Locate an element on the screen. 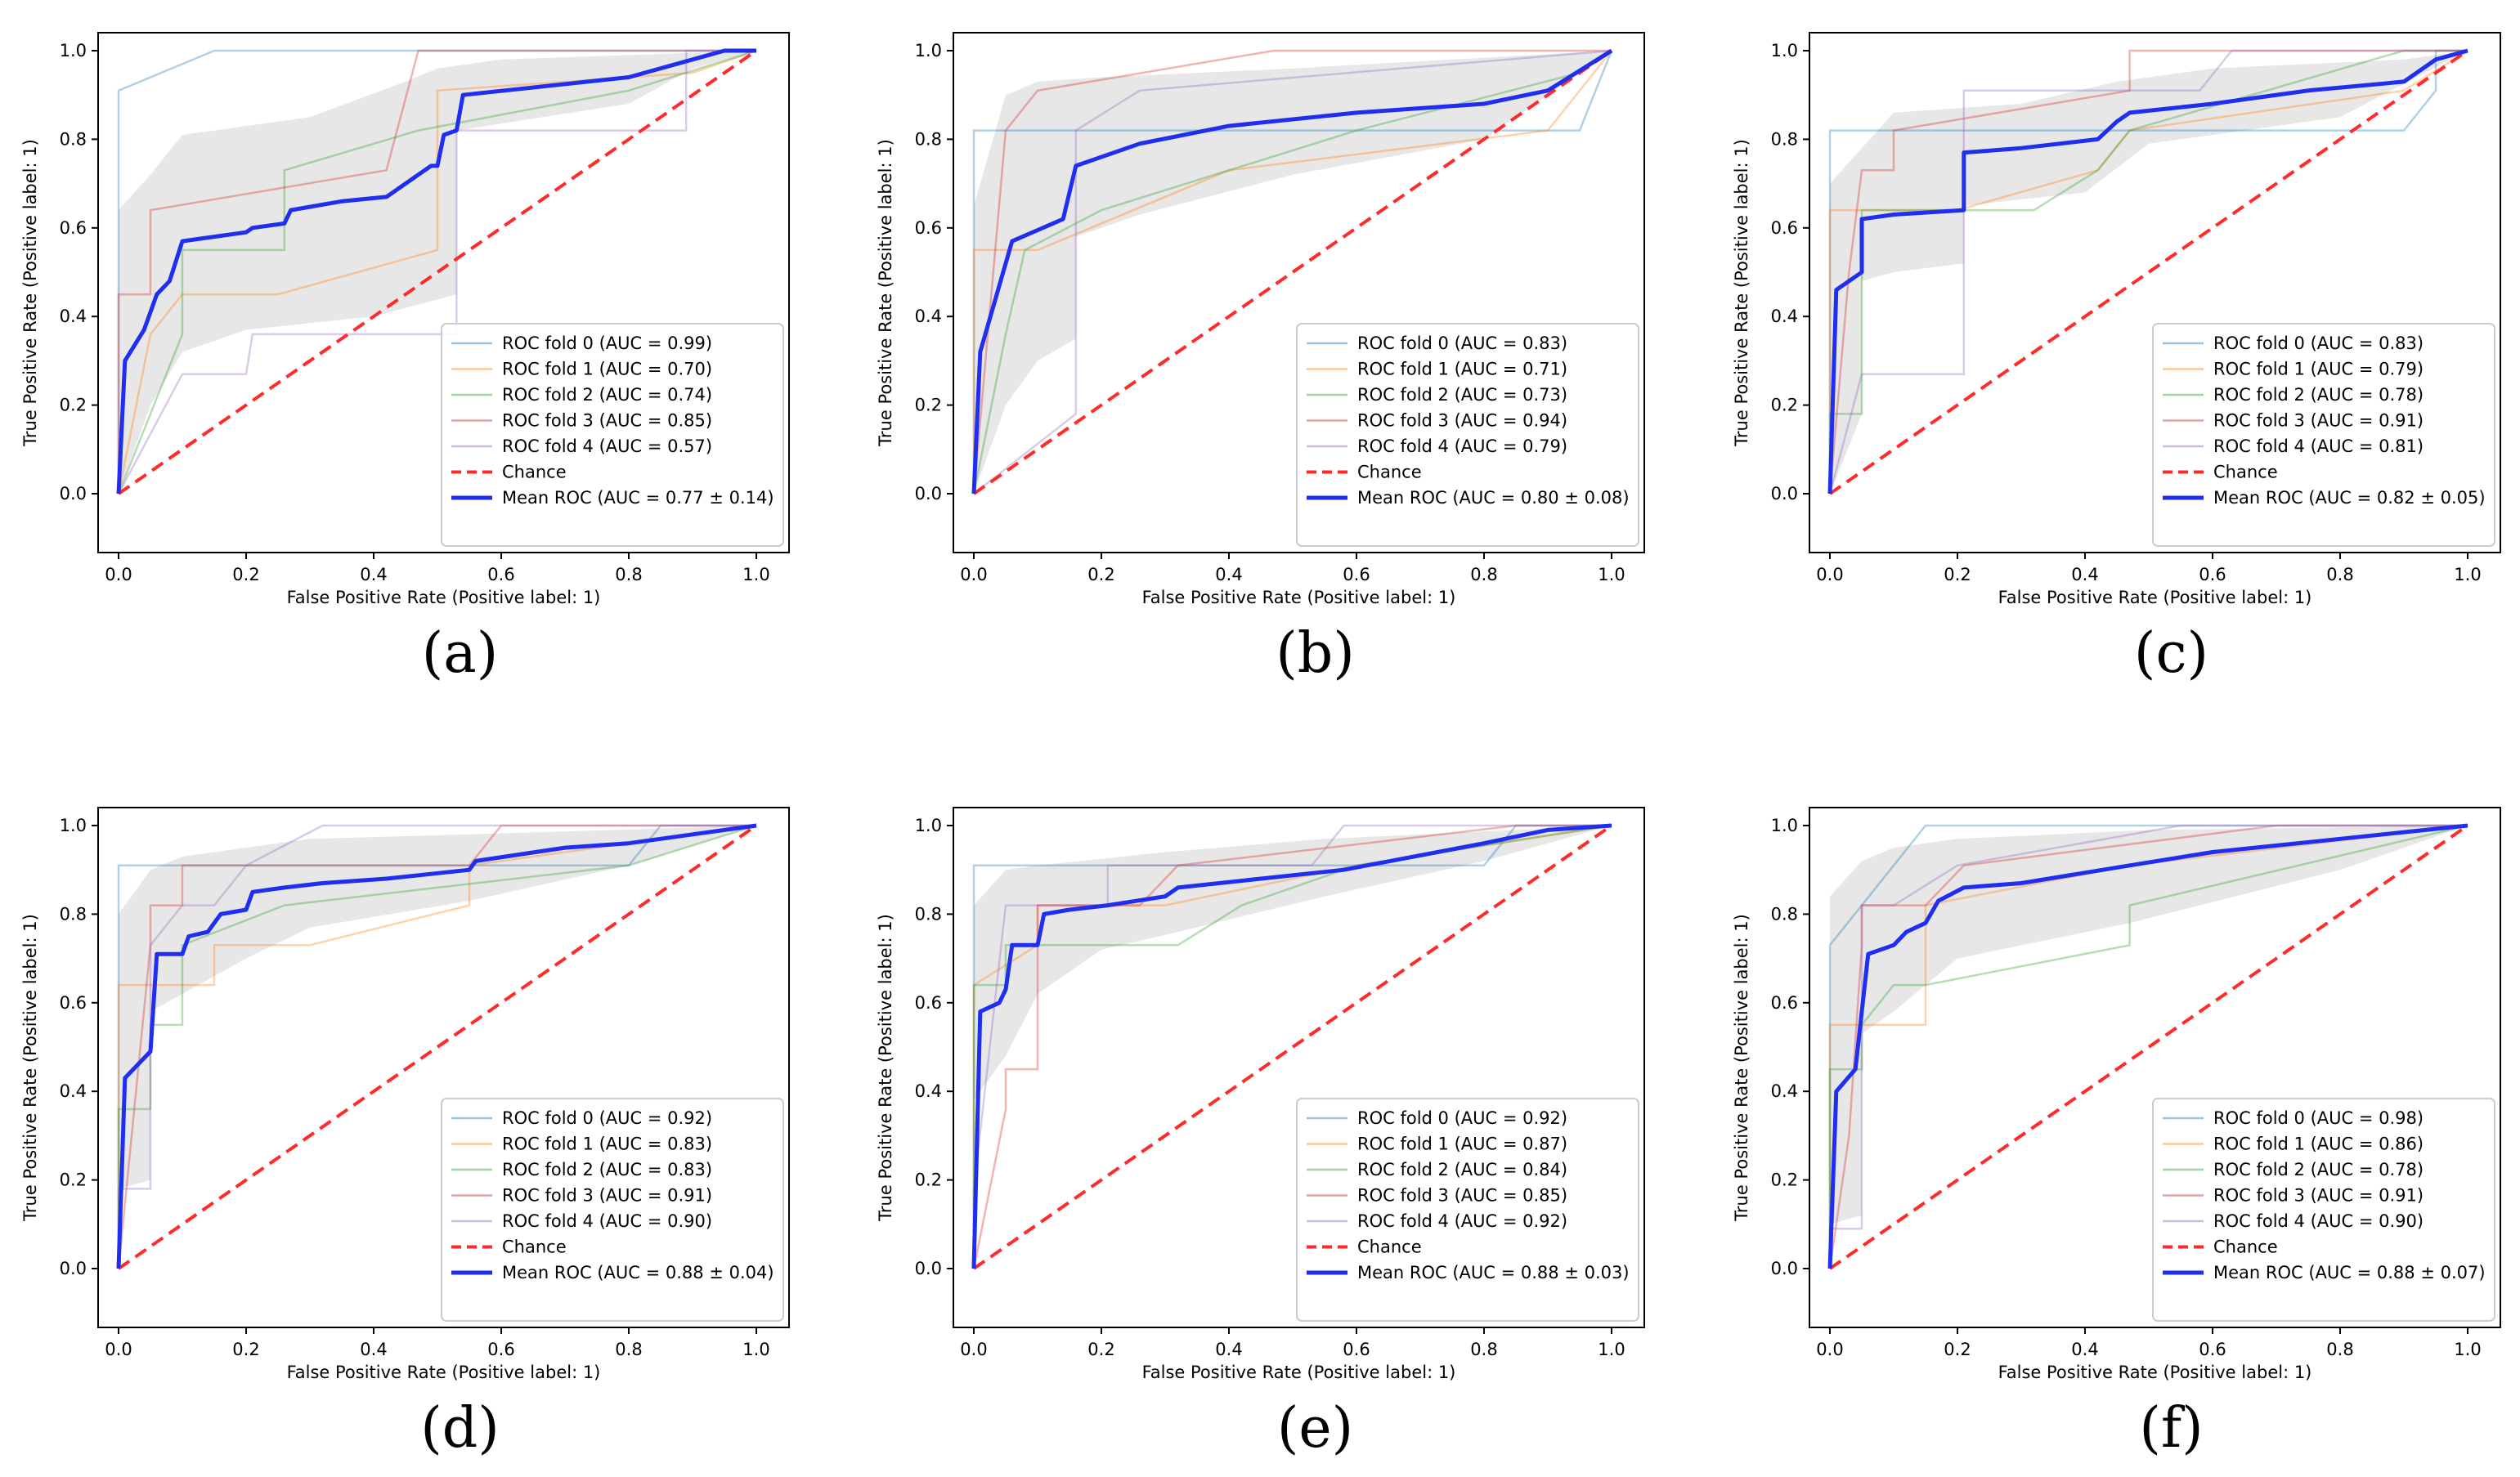  legend-entry: ROC fold 4 (AUC = 0.79) is located at coordinates (1462, 446).